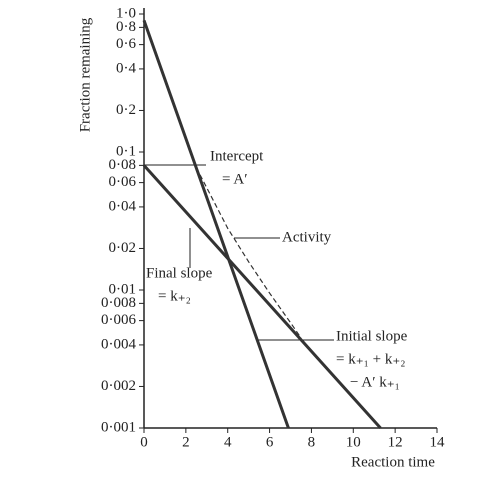  Describe the element at coordinates (126, 151) in the screenshot. I see `y-tick-label: 0·1` at that location.